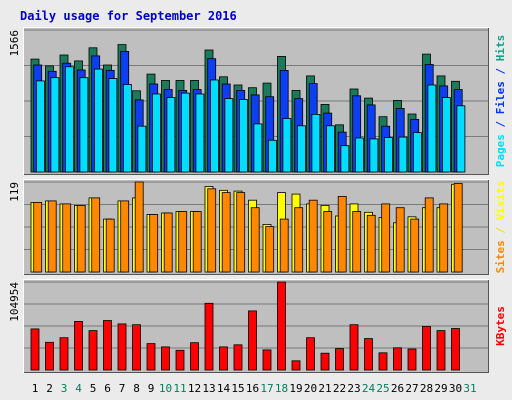 The image size is (512, 400). What do you see at coordinates (136, 388) in the screenshot?
I see `x-tick-label-day-8: 8` at bounding box center [136, 388].